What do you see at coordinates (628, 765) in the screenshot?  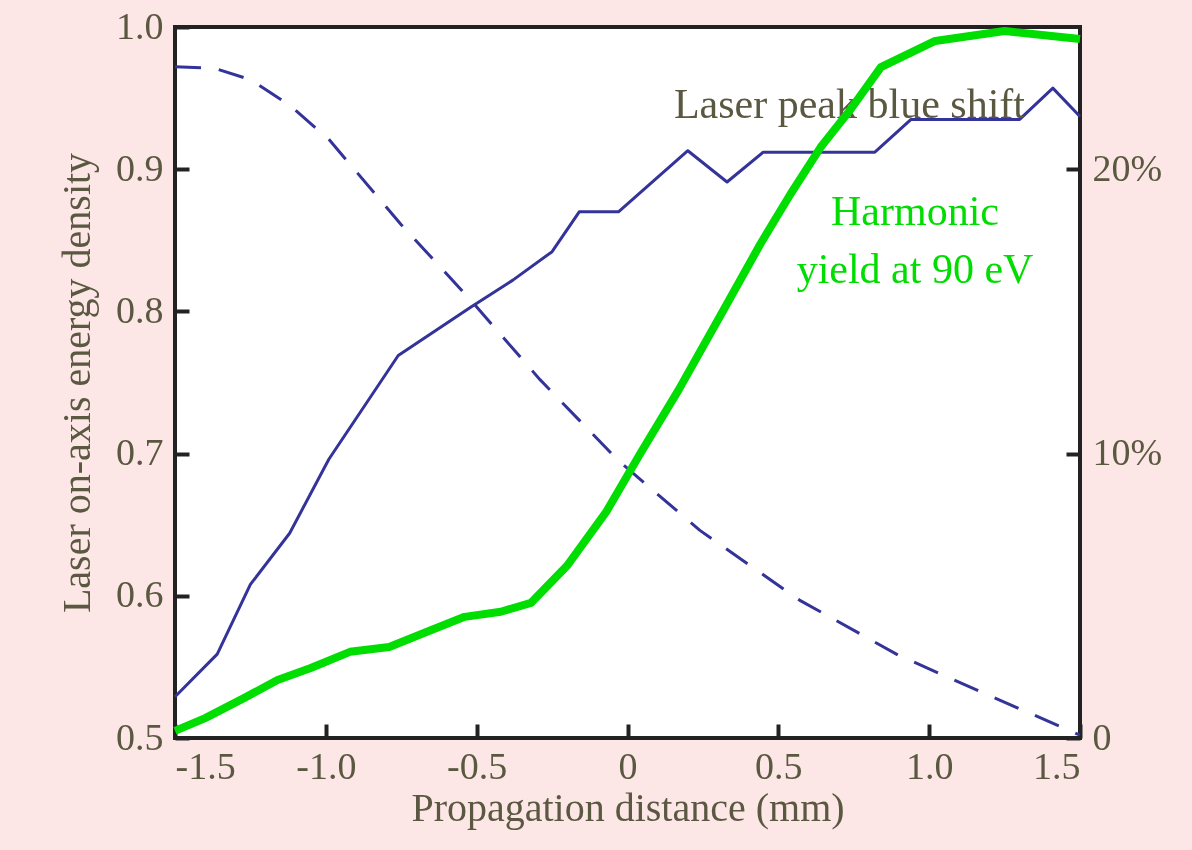 I see `x-tick-label: 0` at bounding box center [628, 765].